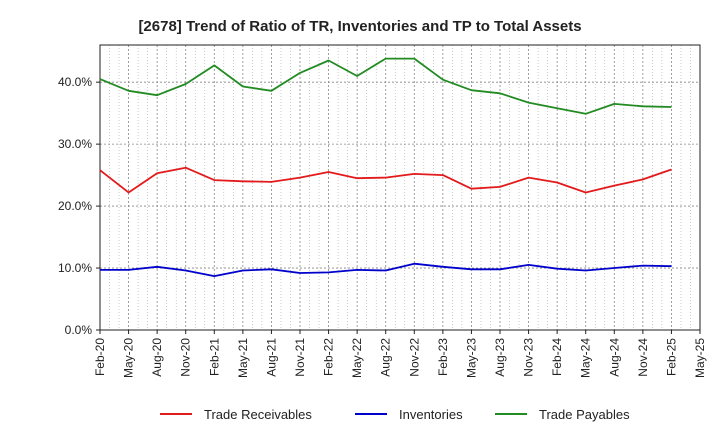 The image size is (720, 440). What do you see at coordinates (186, 357) in the screenshot?
I see `x-tick-label: Nov-20` at bounding box center [186, 357].